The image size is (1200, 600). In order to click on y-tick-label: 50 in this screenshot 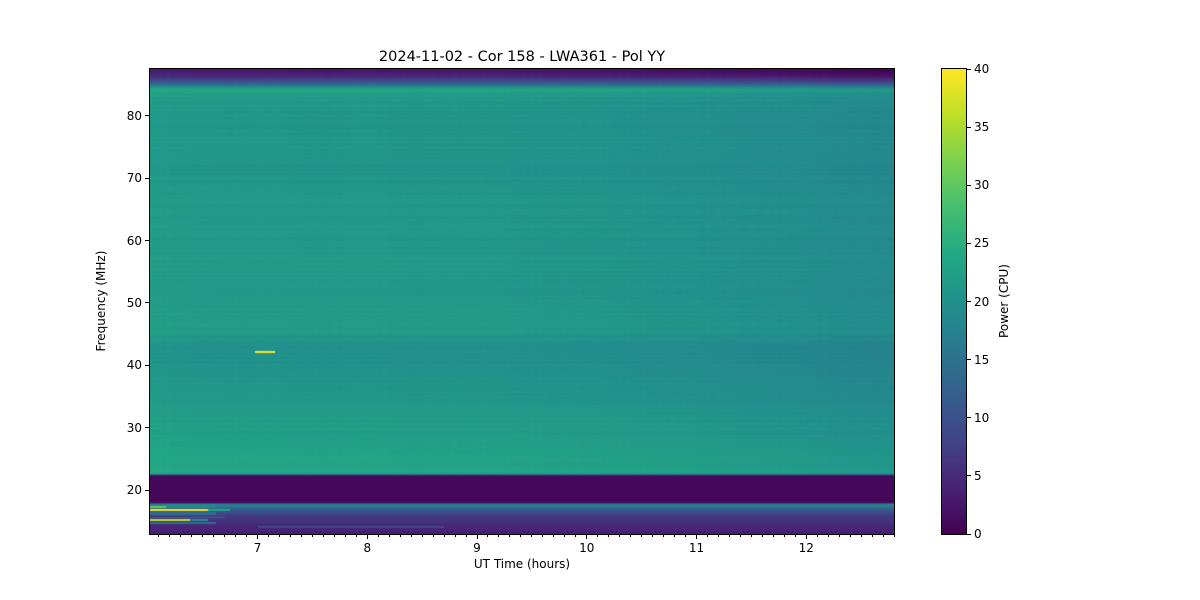, I will do `click(134, 302)`.